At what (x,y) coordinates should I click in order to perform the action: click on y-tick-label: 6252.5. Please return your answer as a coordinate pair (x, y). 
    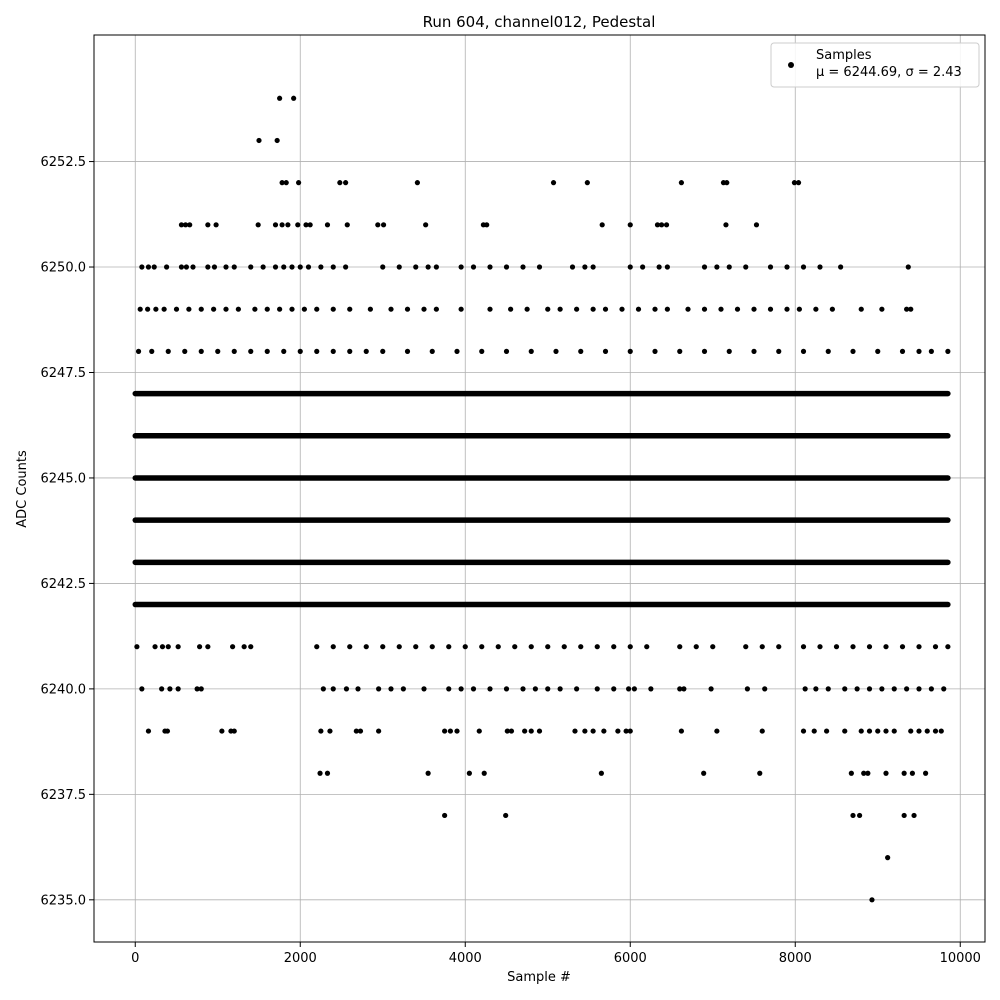
    Looking at the image, I should click on (64, 162).